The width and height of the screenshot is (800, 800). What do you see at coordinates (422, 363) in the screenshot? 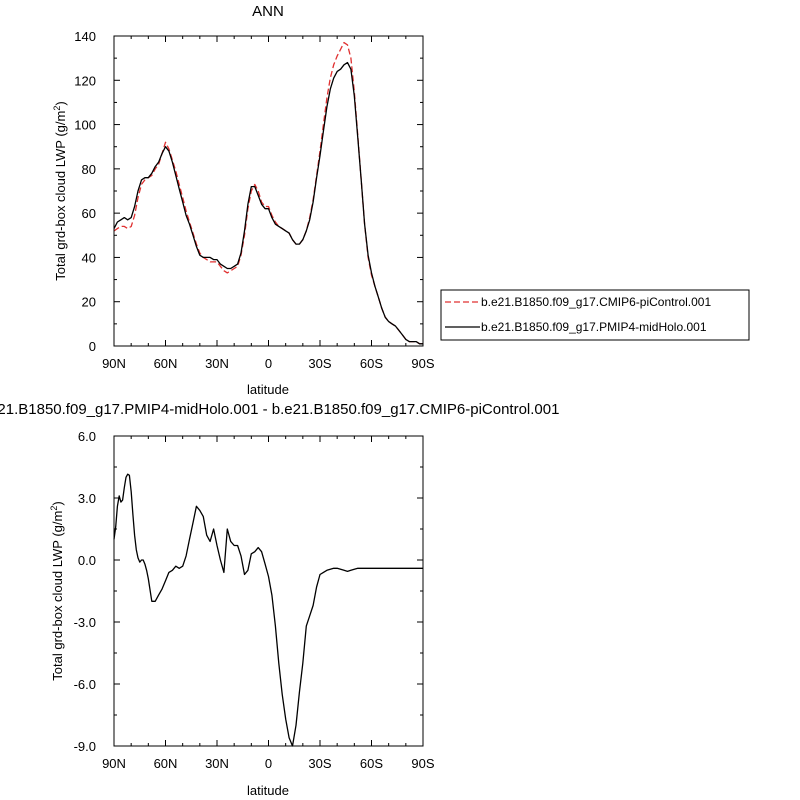
I see `top-x-tick-label: 90S` at bounding box center [422, 363].